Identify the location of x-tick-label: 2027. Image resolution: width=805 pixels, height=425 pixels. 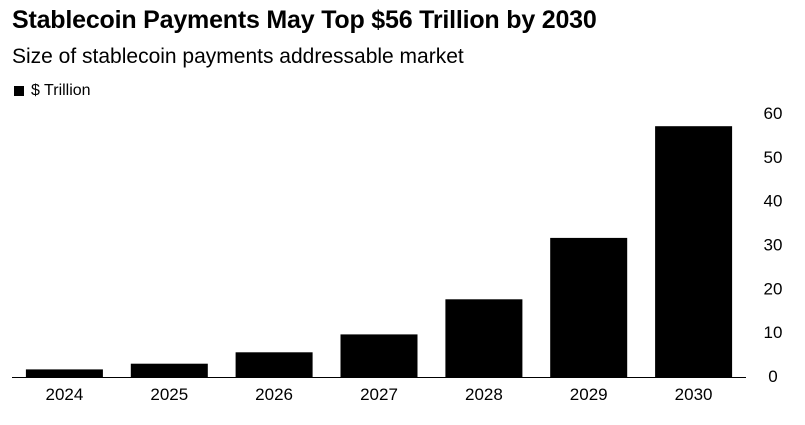
(379, 394).